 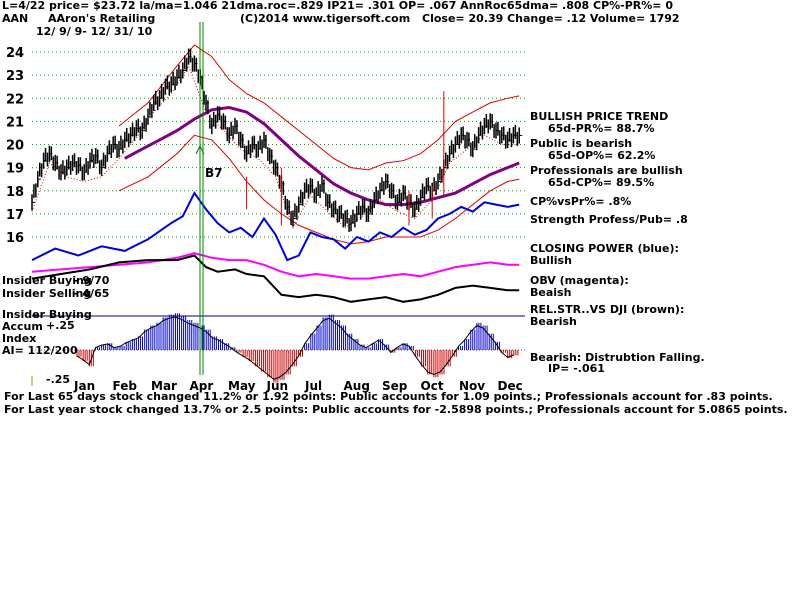 I want to click on y-axis-tick-labels: 16 17 18 19 20 21 22 23 24, so click(x=15, y=146).